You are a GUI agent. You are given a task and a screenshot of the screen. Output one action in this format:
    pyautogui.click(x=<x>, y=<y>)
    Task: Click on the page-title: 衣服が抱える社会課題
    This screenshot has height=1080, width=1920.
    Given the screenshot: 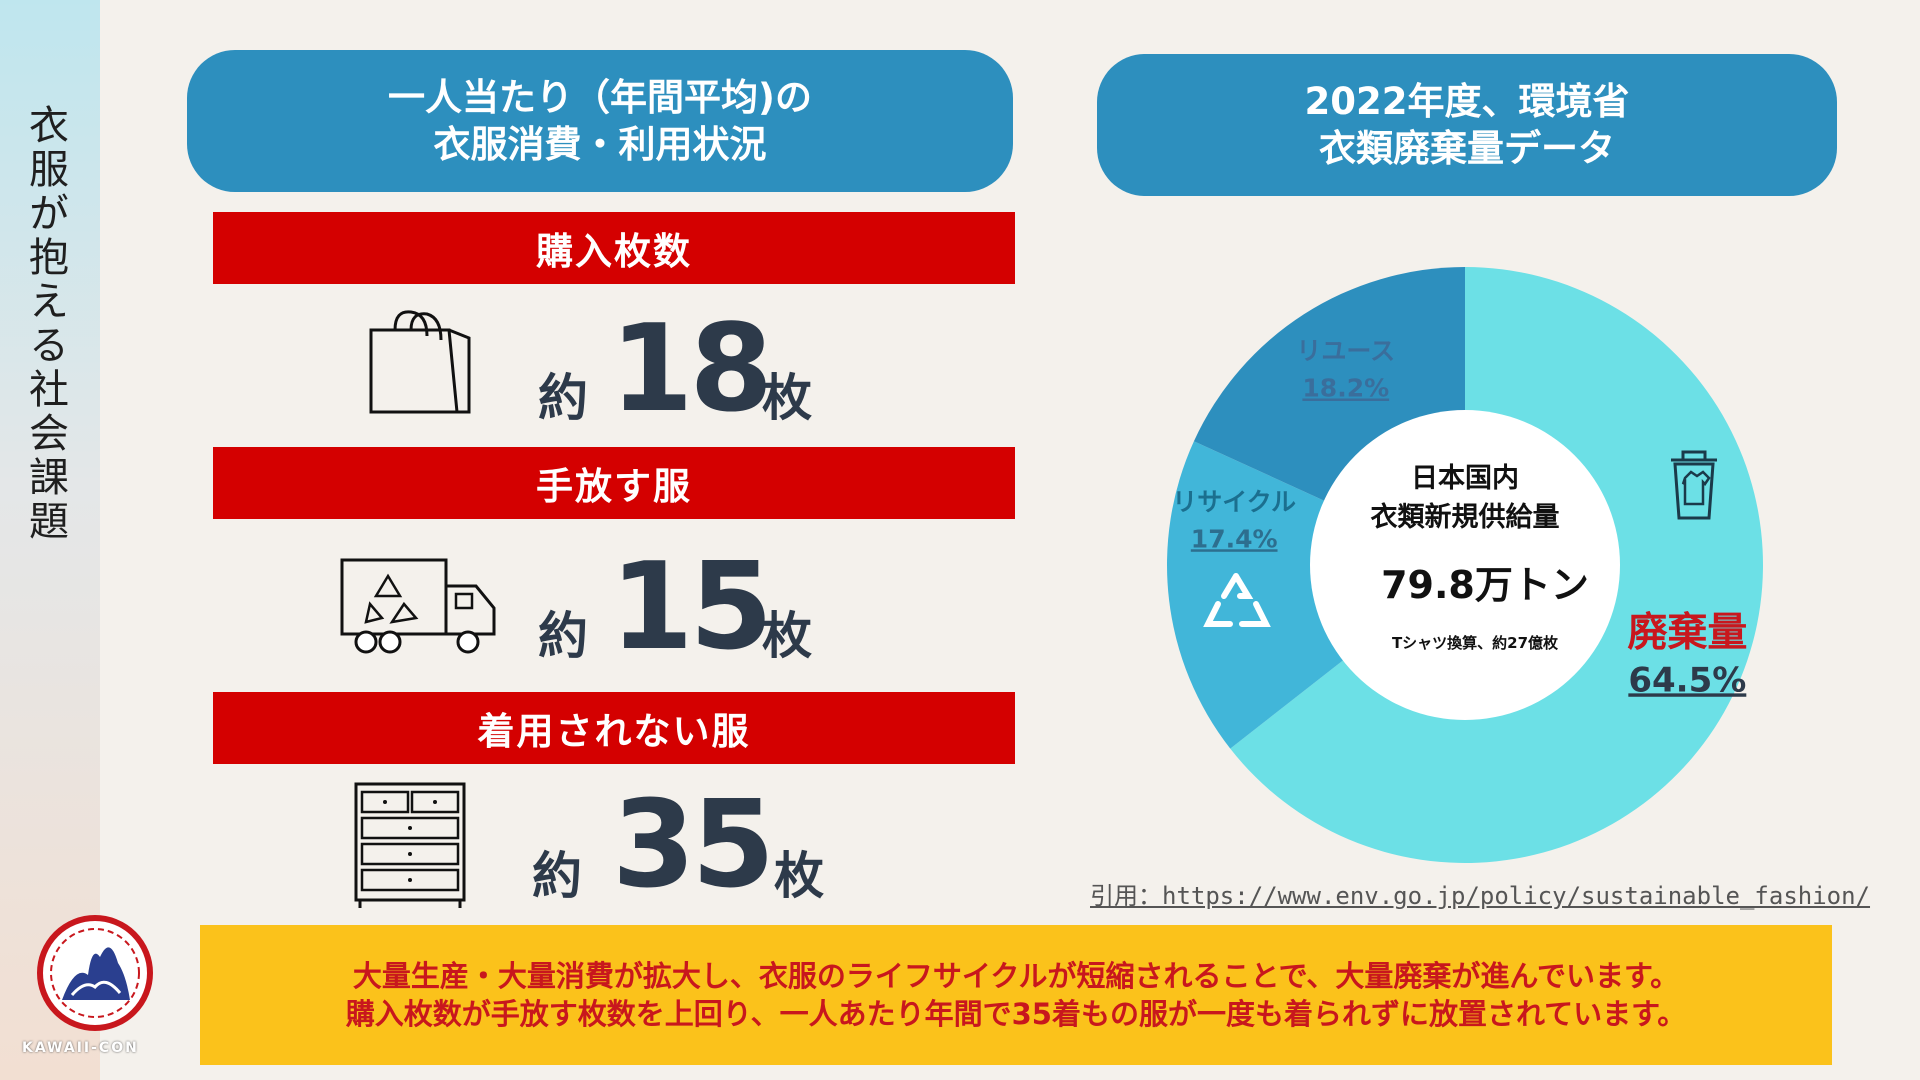 What is the action you would take?
    pyautogui.click(x=45, y=324)
    